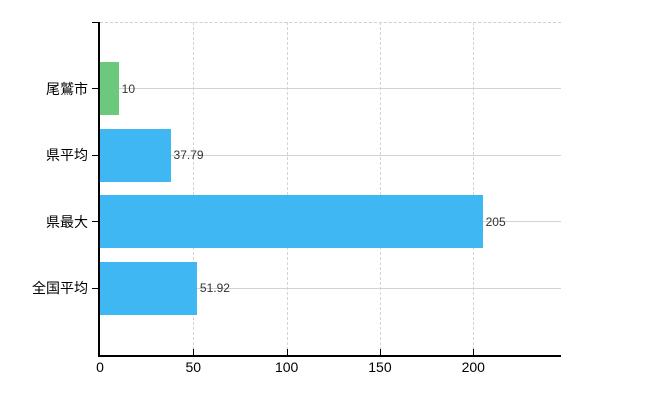 The width and height of the screenshot is (650, 400). Describe the element at coordinates (380, 367) in the screenshot. I see `x-tick-label: 150` at that location.